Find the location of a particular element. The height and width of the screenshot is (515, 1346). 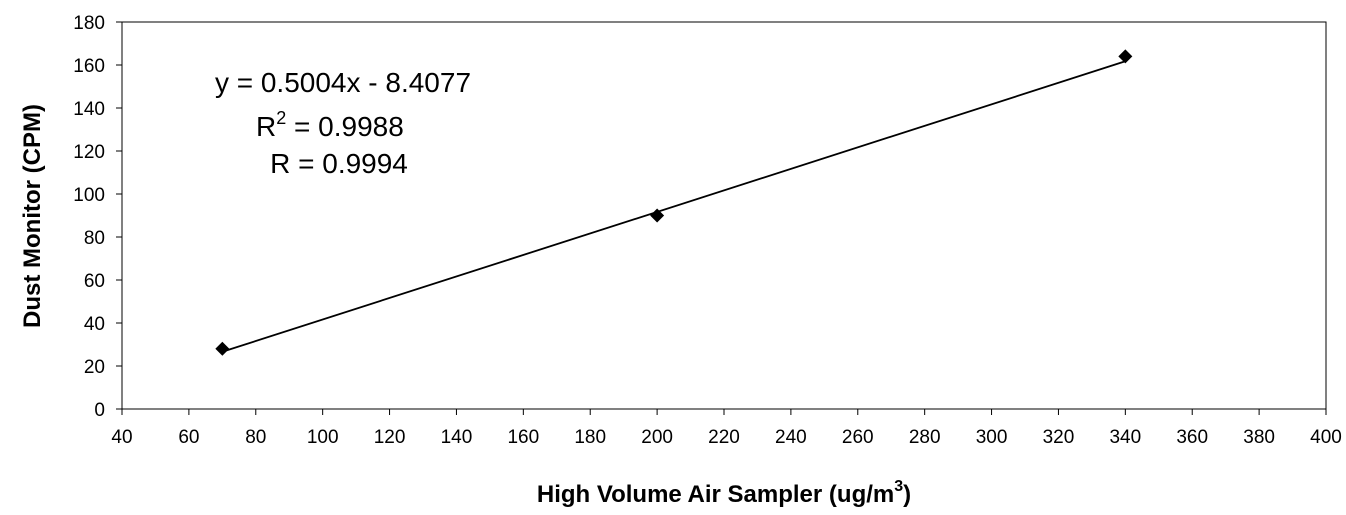

x-tick-label: 240 is located at coordinates (791, 437).